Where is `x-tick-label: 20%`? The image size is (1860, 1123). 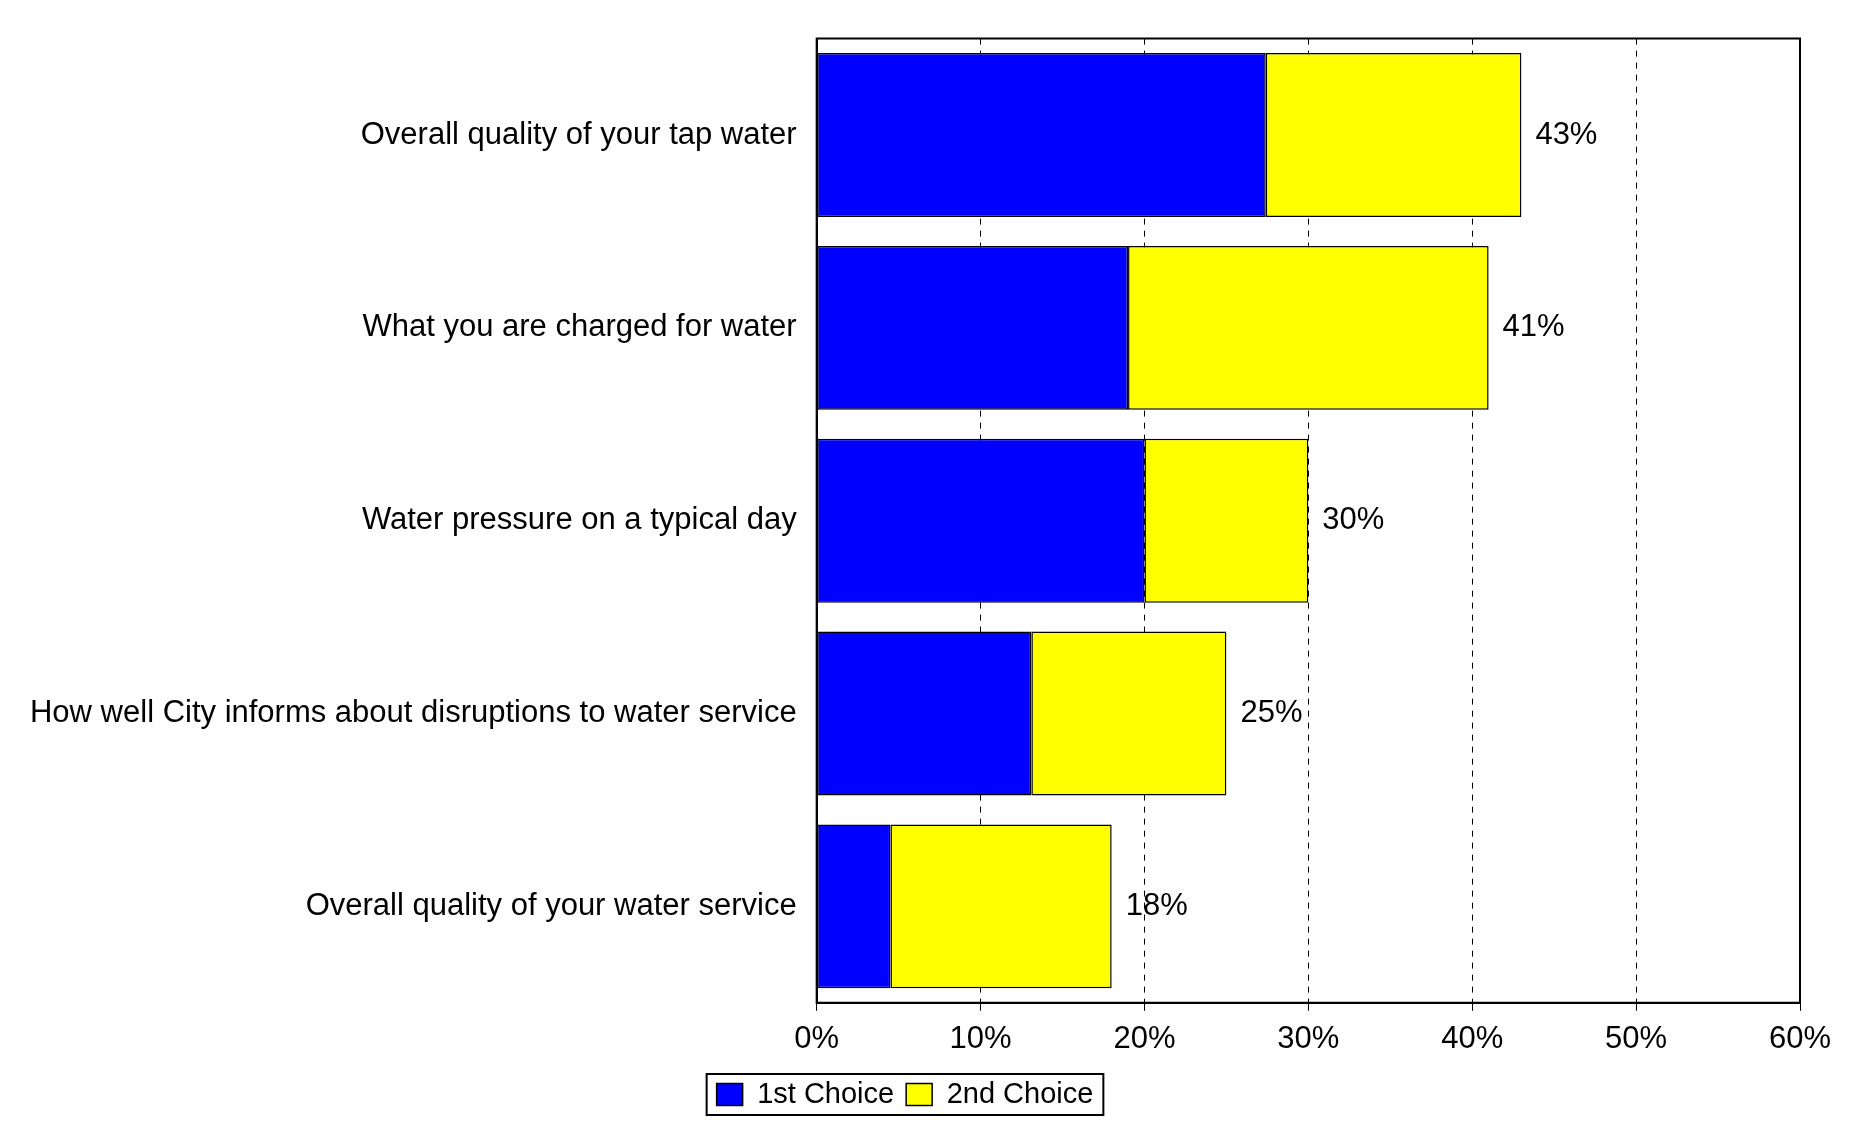 x-tick-label: 20% is located at coordinates (1144, 1037).